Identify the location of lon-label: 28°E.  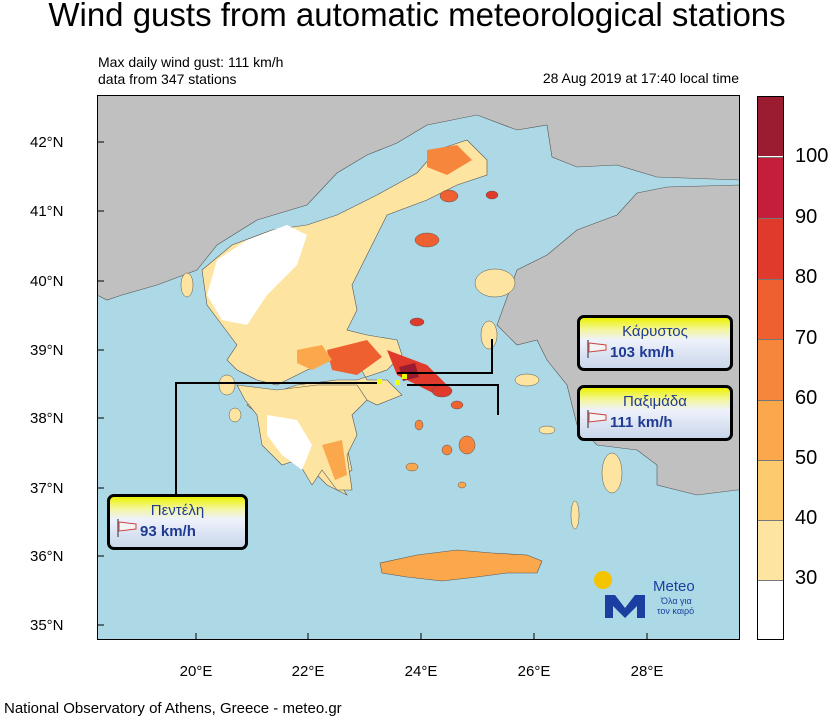
(647, 671).